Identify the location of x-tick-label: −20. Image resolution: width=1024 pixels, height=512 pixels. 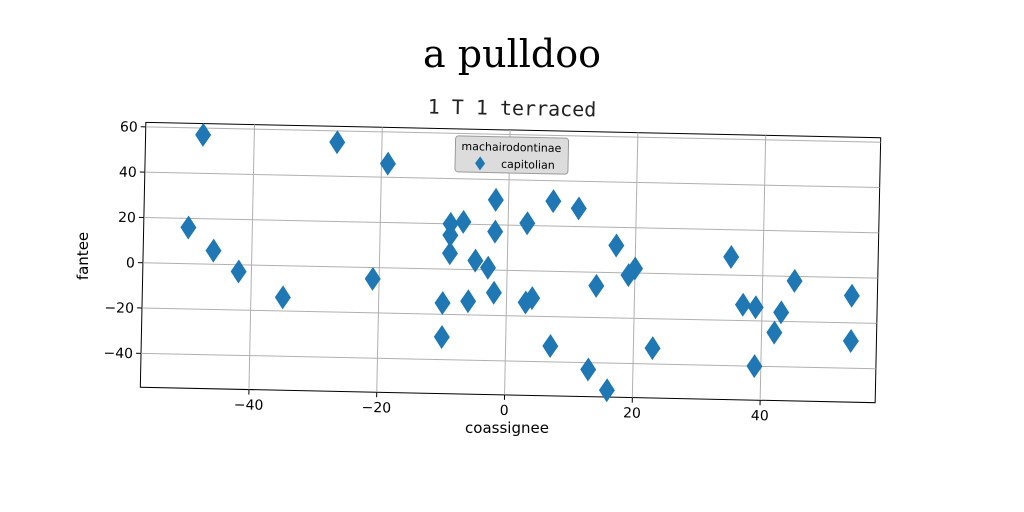
(376, 408).